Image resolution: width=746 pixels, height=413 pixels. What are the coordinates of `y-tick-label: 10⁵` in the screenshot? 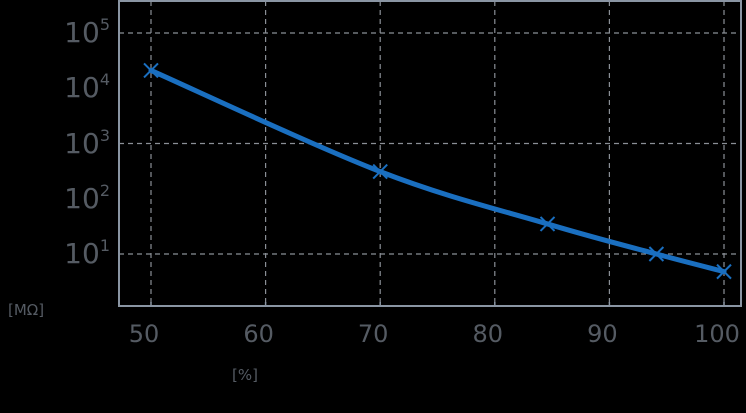 It's located at (87, 32).